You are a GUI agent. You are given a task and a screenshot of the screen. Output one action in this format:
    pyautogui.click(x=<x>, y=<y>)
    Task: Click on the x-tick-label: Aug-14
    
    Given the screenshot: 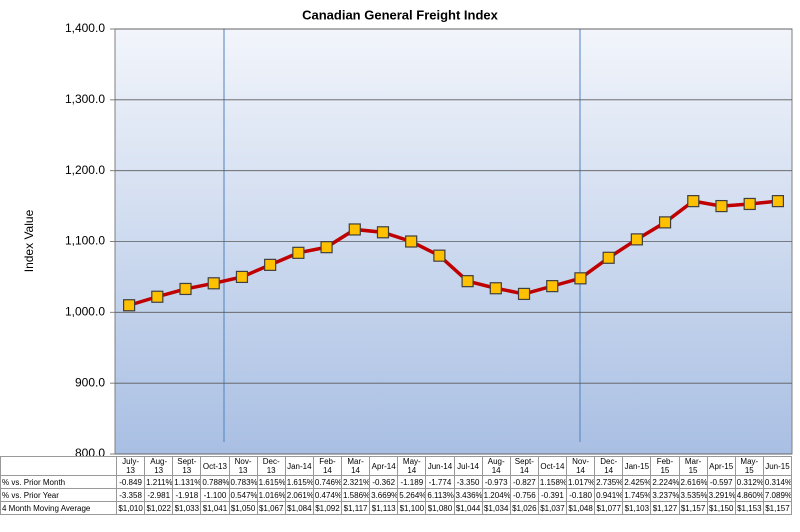 What is the action you would take?
    pyautogui.click(x=496, y=466)
    